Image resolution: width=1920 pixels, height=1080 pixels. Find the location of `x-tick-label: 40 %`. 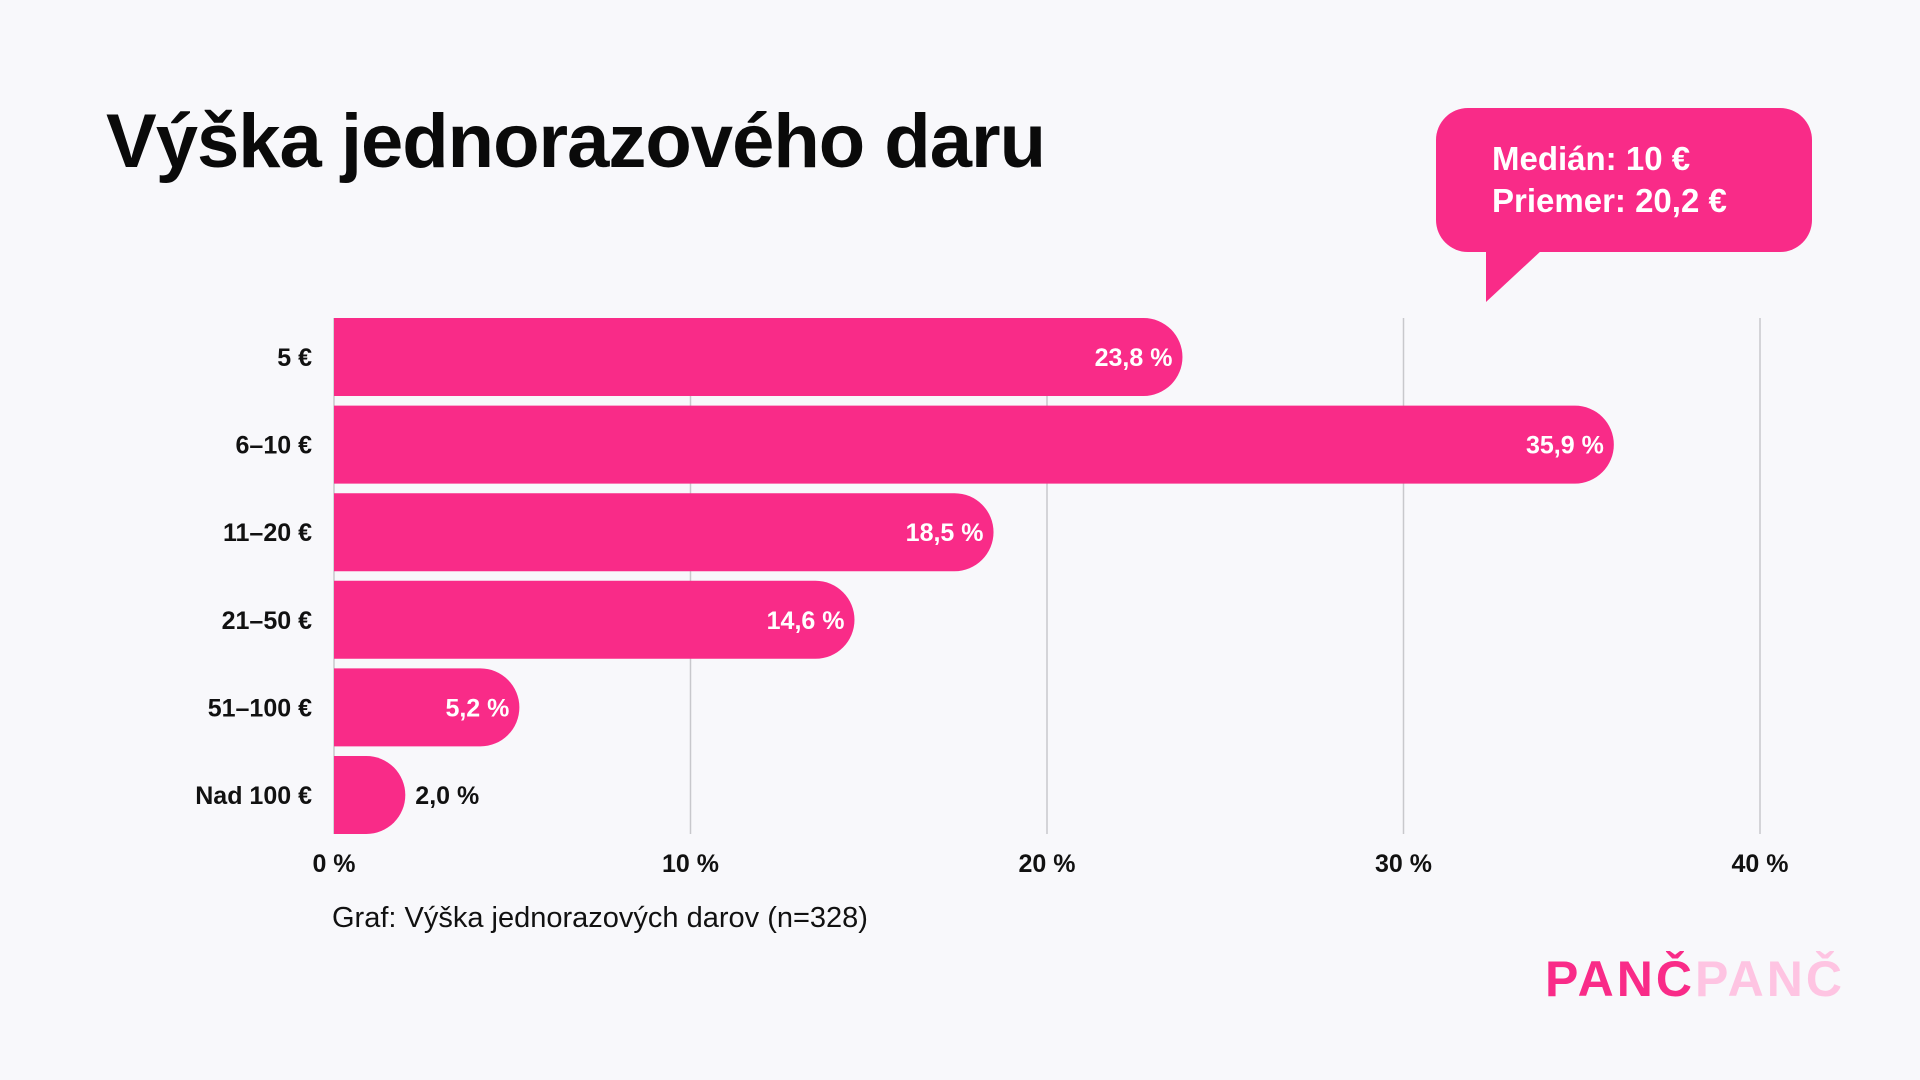

x-tick-label: 40 % is located at coordinates (1760, 864).